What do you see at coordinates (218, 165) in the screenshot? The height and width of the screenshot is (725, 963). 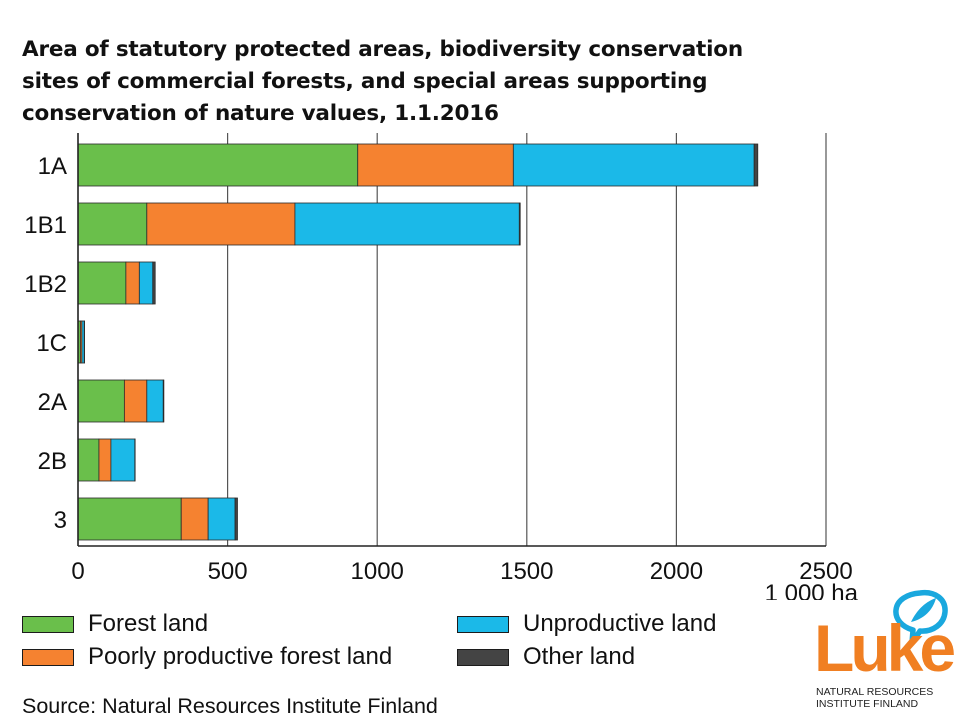 I see `bar-1A-forest` at bounding box center [218, 165].